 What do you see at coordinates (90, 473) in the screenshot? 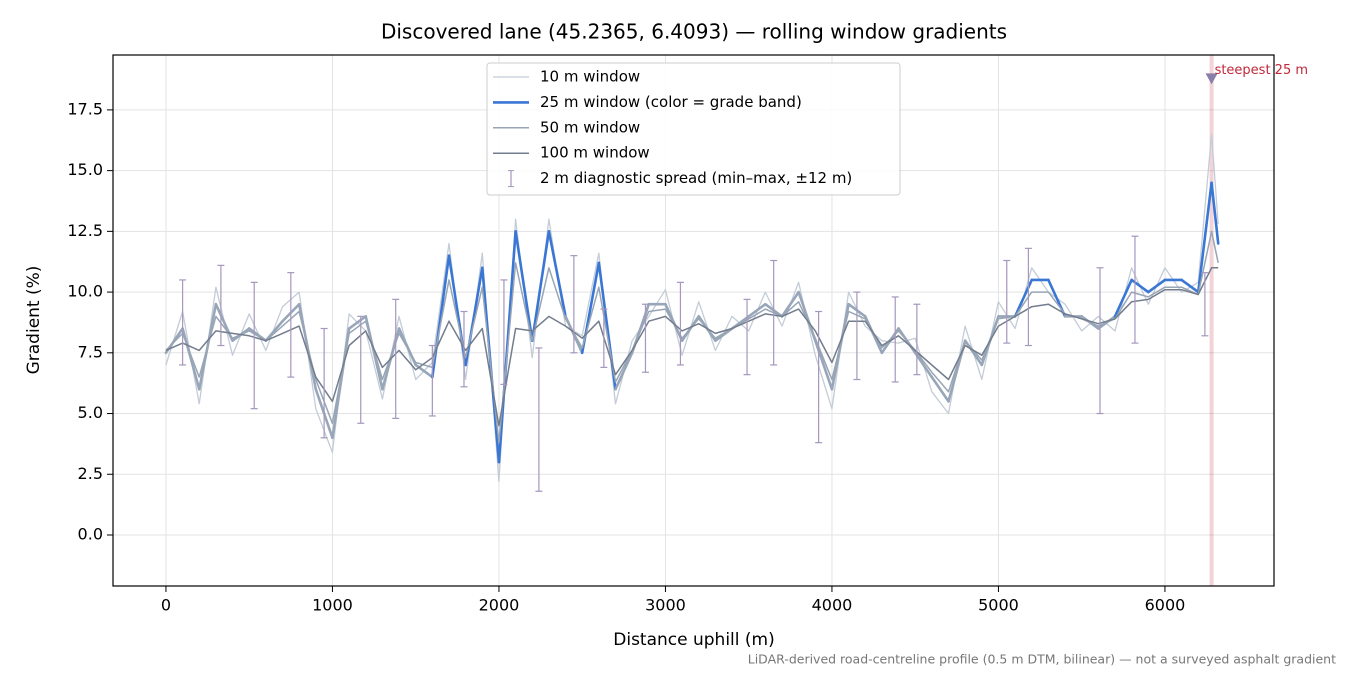
I see `y-tick-label: 2.5` at bounding box center [90, 473].